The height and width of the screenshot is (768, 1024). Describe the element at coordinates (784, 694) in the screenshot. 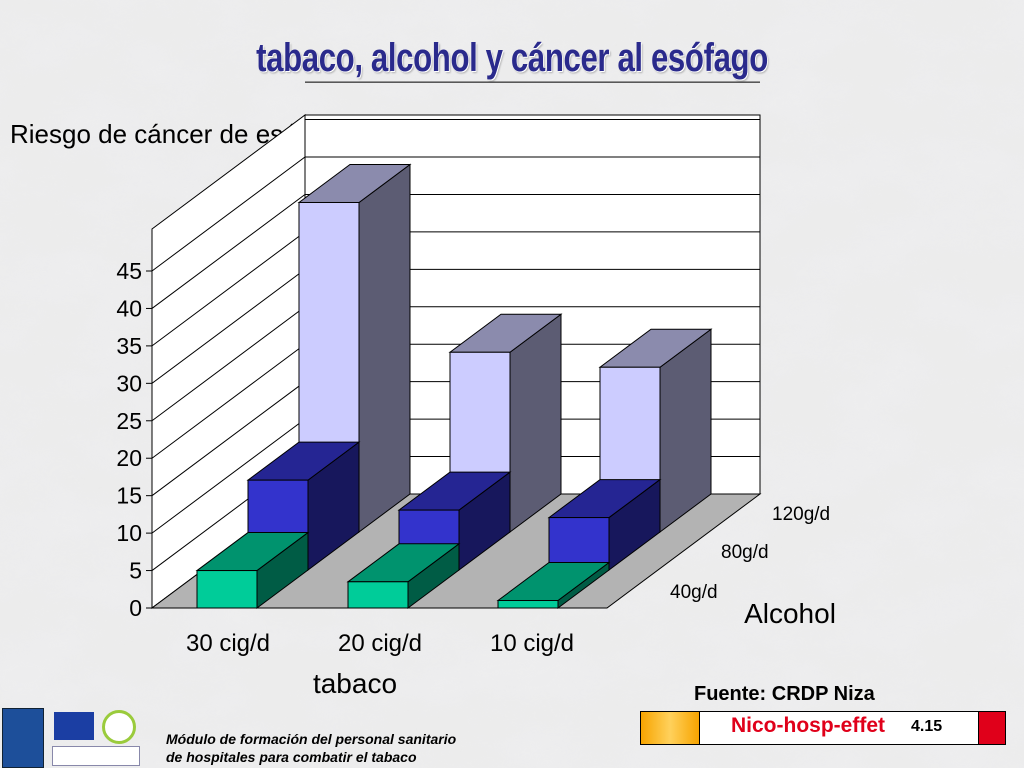

I see `source-note: Fuente: CRDP Niza` at that location.